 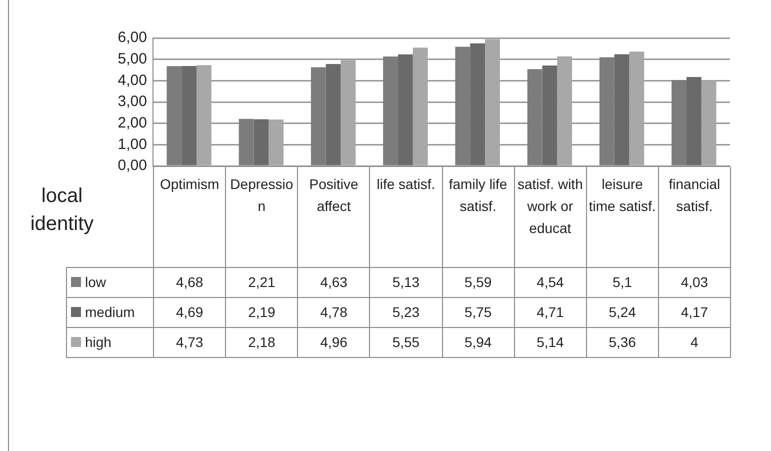 I want to click on data-label: 4,63, so click(x=334, y=282).